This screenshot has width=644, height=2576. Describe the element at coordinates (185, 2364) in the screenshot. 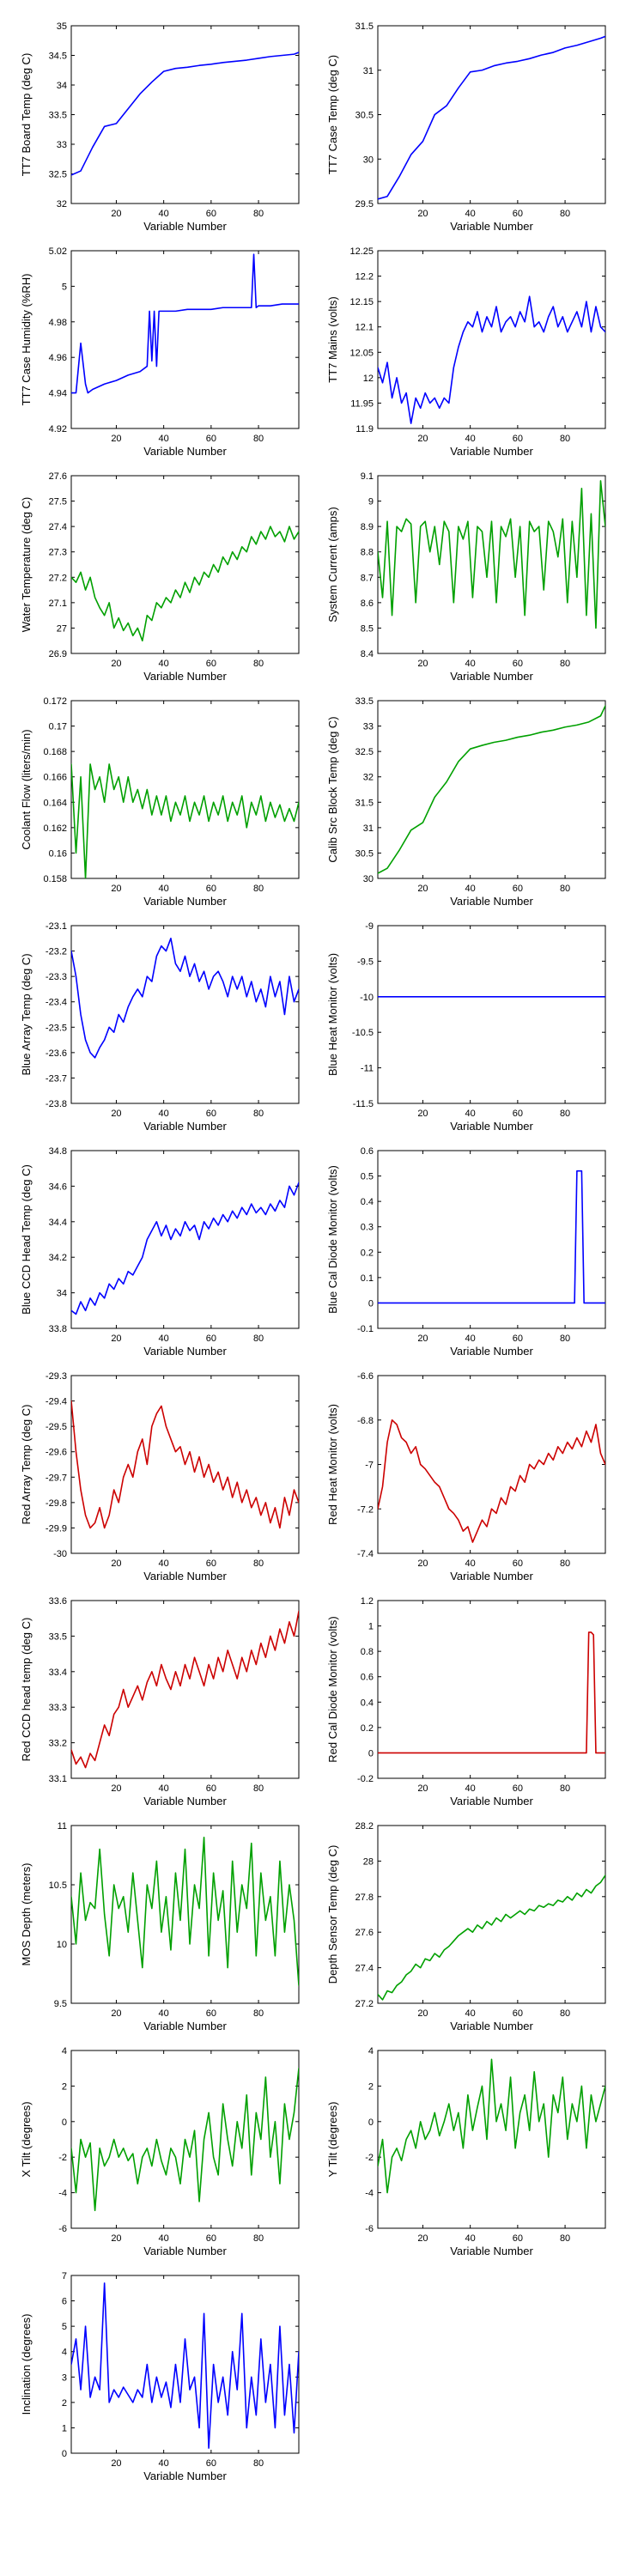

I see `chart-21-plot-area` at that location.